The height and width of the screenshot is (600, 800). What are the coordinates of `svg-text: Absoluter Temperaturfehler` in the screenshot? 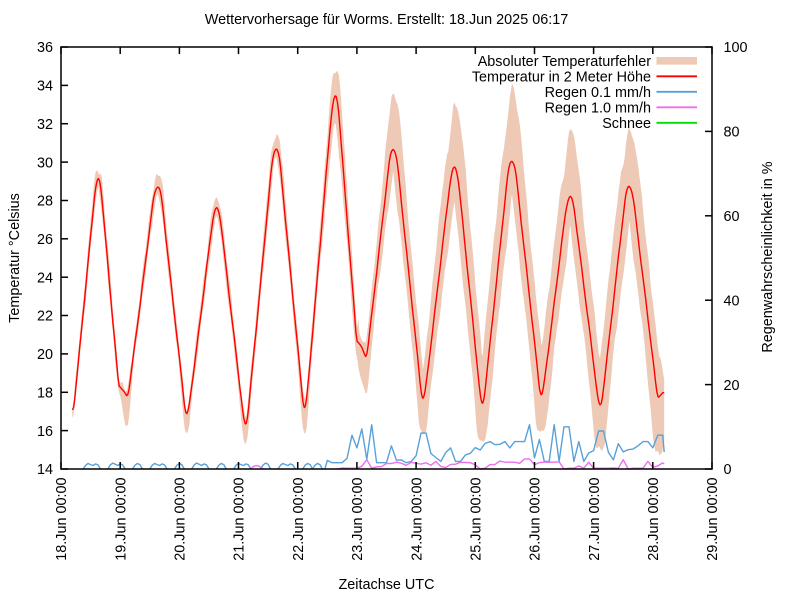 It's located at (565, 62).